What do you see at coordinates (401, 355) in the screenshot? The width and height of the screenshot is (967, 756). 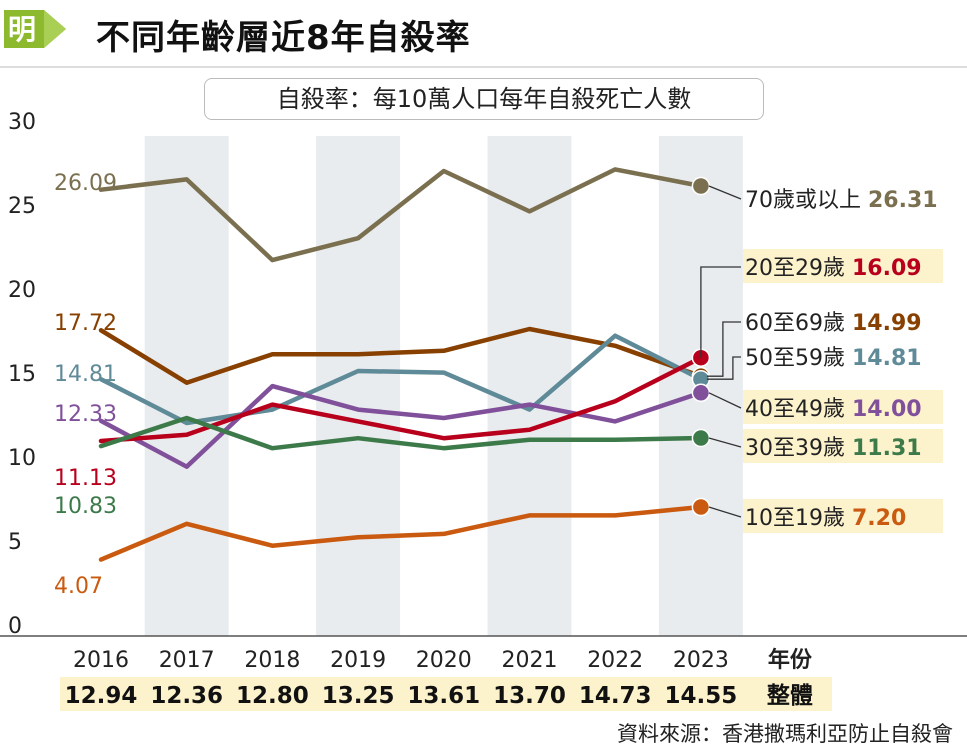 I see `series-line-60至69歲` at bounding box center [401, 355].